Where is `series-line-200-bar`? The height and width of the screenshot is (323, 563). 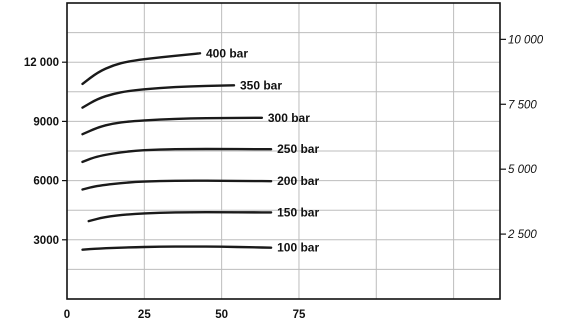
series-line-200-bar is located at coordinates (177, 185).